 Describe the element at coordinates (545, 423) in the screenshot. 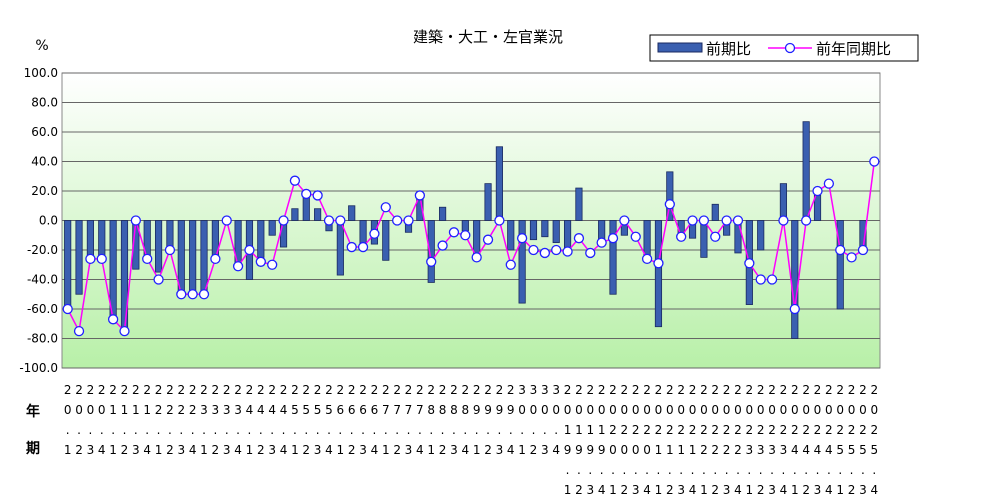

I see `x-tick-label: 30.3` at that location.